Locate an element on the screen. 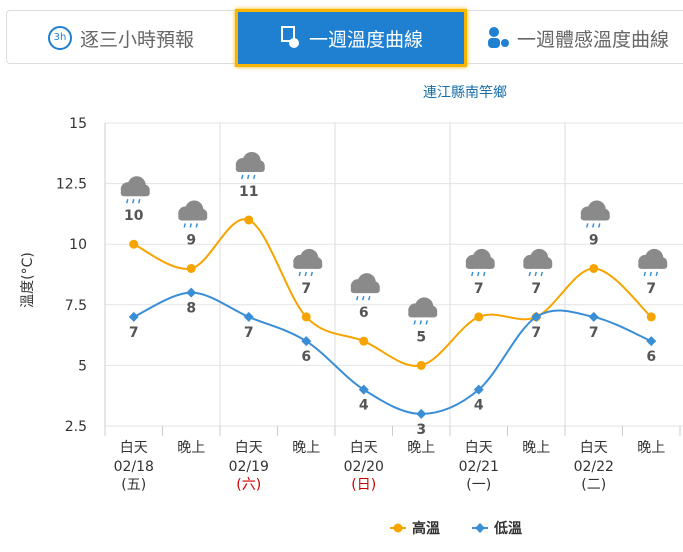  legend-label: 低溫 is located at coordinates (507, 528).